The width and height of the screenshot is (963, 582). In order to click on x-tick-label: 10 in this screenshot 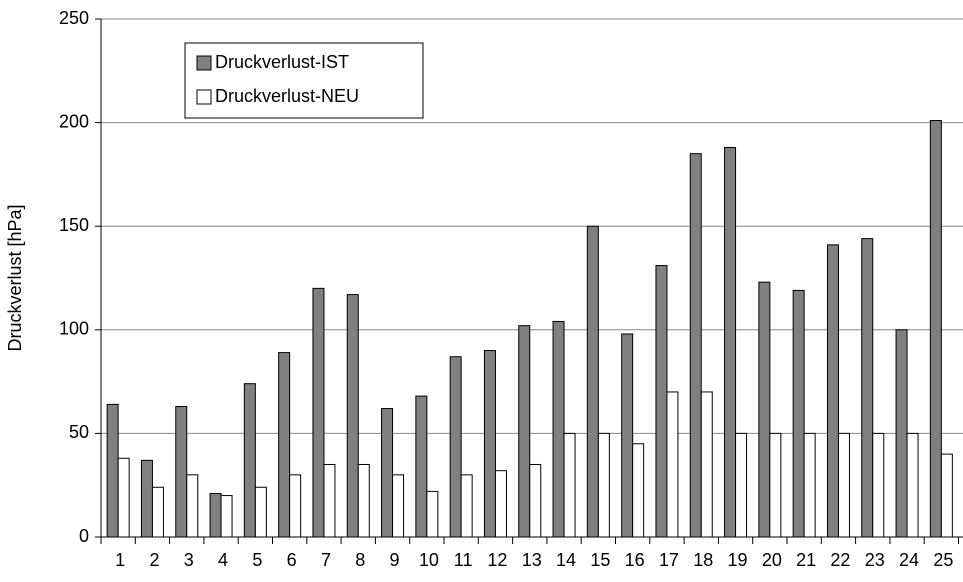, I will do `click(429, 560)`.